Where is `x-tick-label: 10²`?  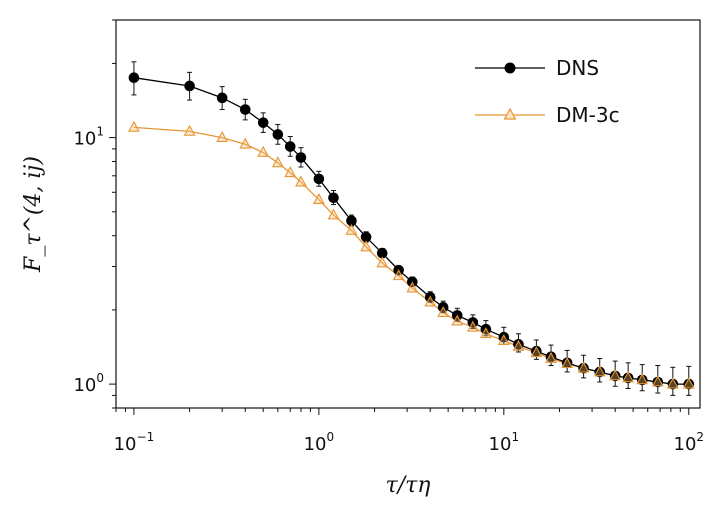 x-tick-label: 10² is located at coordinates (689, 442).